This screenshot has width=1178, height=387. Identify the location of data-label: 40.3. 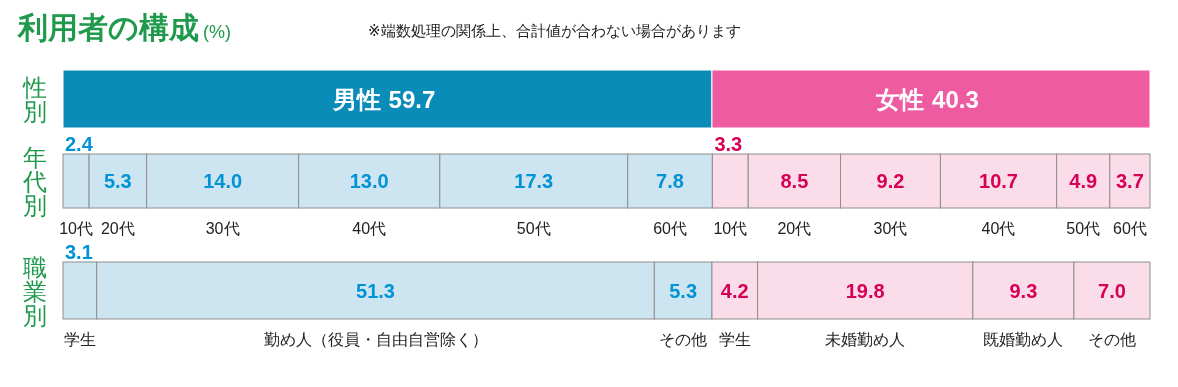
(955, 99).